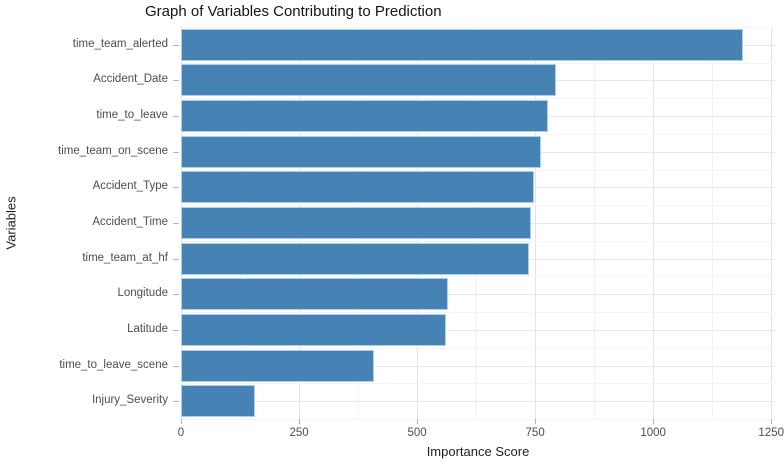 This screenshot has width=784, height=470. I want to click on bar-time_to_leave_scene, so click(277, 365).